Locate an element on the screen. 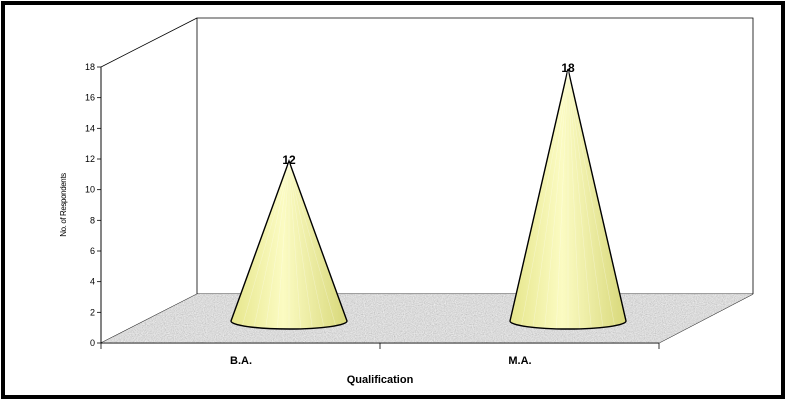 This screenshot has height=400, width=786. cone-bar: 18 is located at coordinates (568, 195).